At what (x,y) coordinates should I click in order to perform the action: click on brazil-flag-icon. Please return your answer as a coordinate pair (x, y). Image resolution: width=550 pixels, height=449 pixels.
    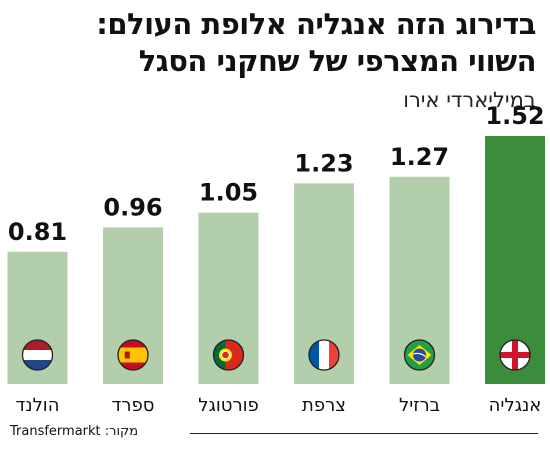
    Looking at the image, I should click on (419, 355).